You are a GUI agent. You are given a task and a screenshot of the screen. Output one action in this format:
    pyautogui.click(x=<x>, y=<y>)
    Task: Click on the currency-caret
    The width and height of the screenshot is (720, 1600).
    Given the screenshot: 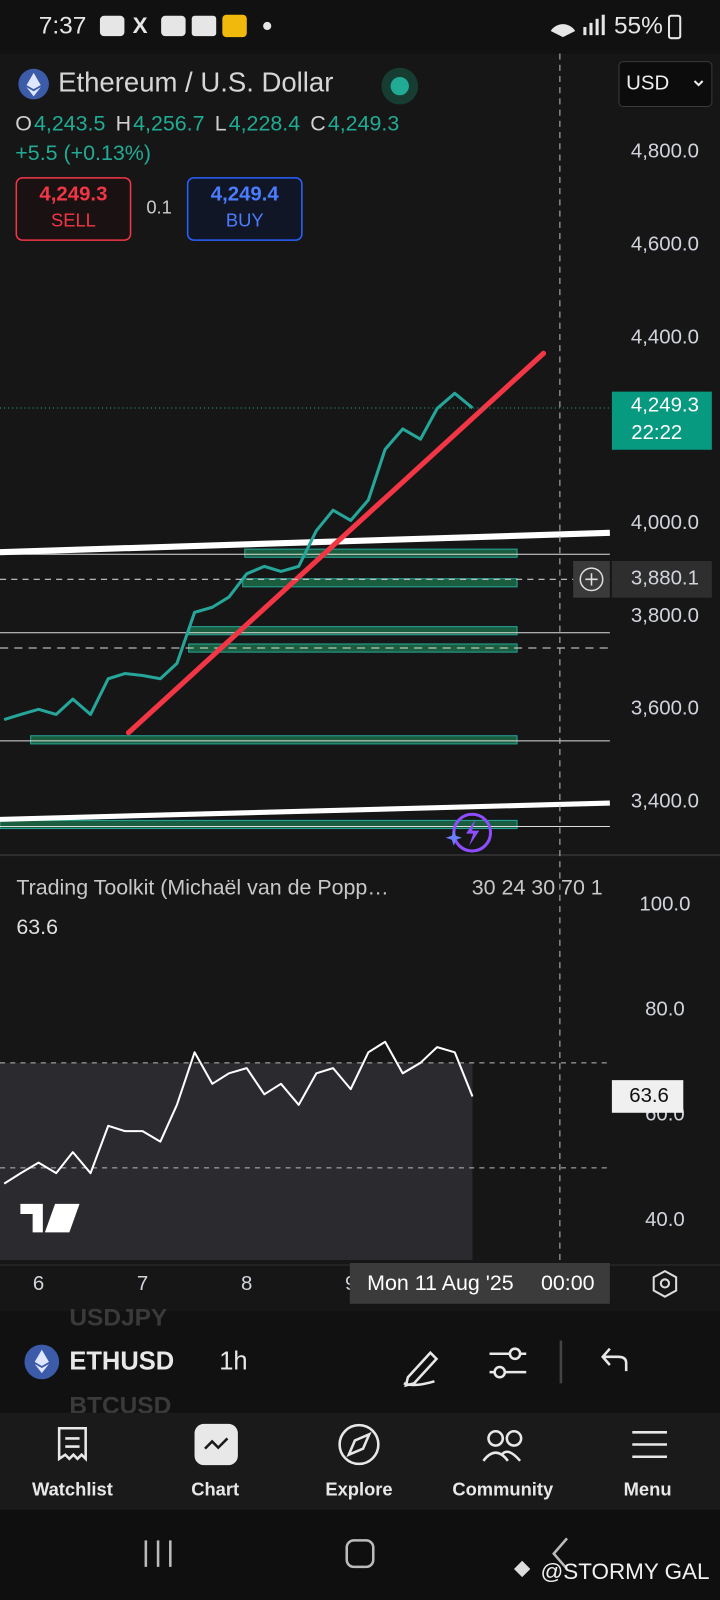 What is the action you would take?
    pyautogui.click(x=698, y=83)
    